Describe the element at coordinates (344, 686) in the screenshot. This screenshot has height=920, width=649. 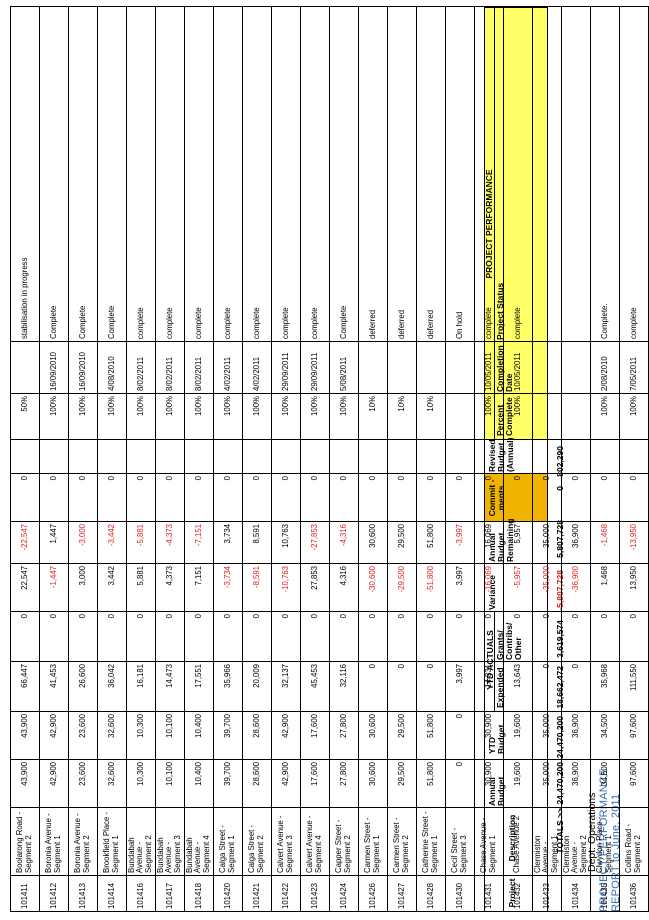
I see `expended-cell: 32,116` at that location.